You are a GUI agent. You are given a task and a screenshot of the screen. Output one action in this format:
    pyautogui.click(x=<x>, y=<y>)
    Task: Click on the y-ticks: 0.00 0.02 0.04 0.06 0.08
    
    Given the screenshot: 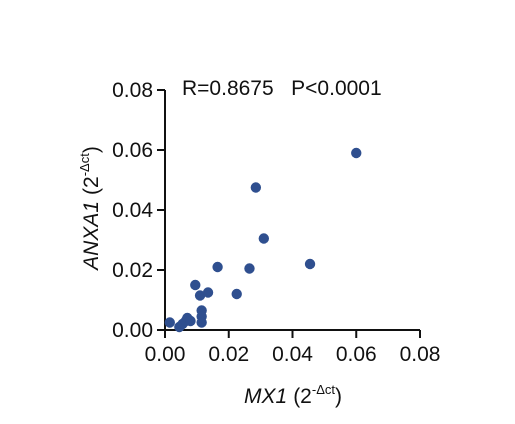 What is the action you would take?
    pyautogui.click(x=138, y=210)
    